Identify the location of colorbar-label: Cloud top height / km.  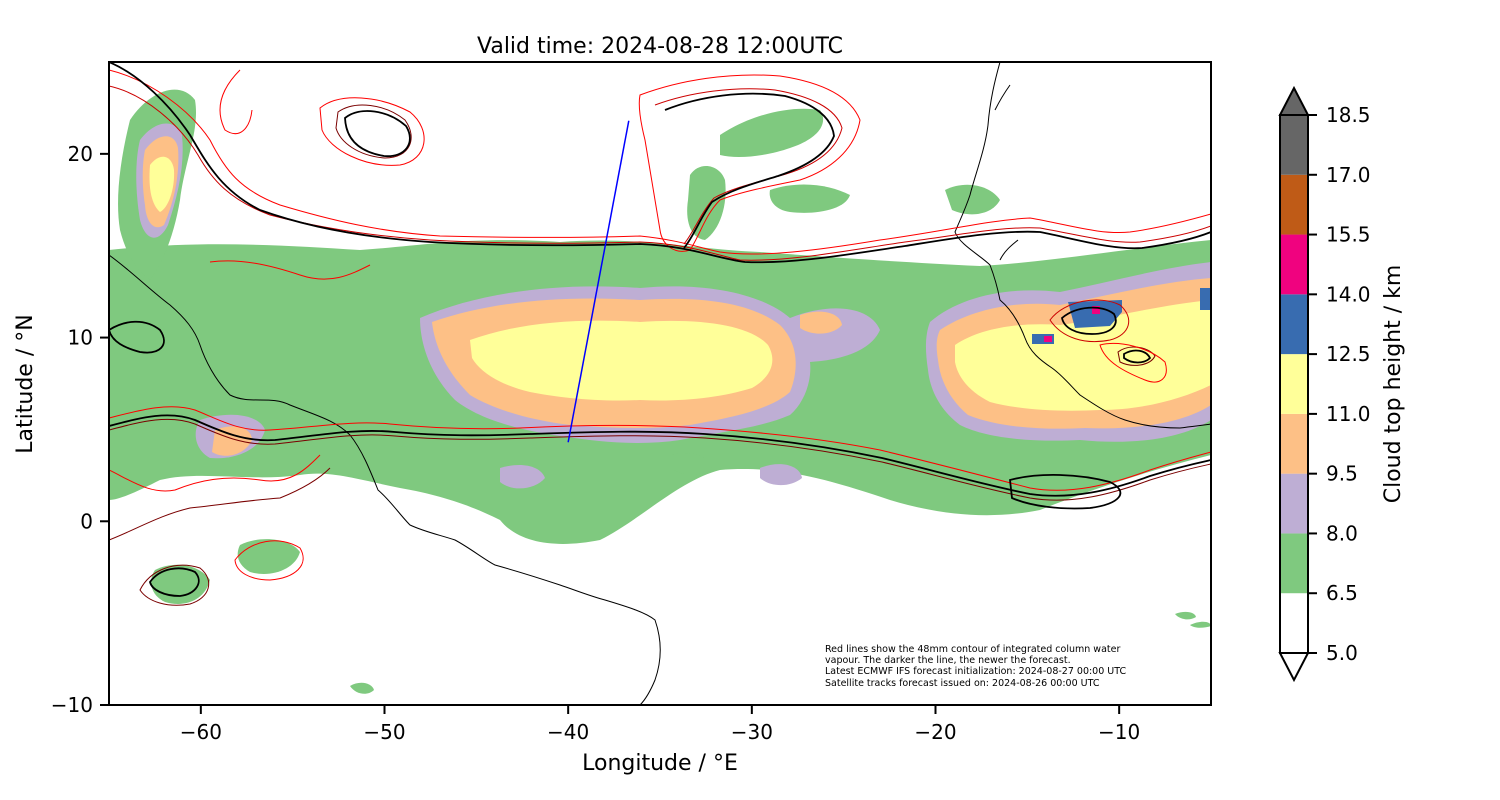
(1393, 384).